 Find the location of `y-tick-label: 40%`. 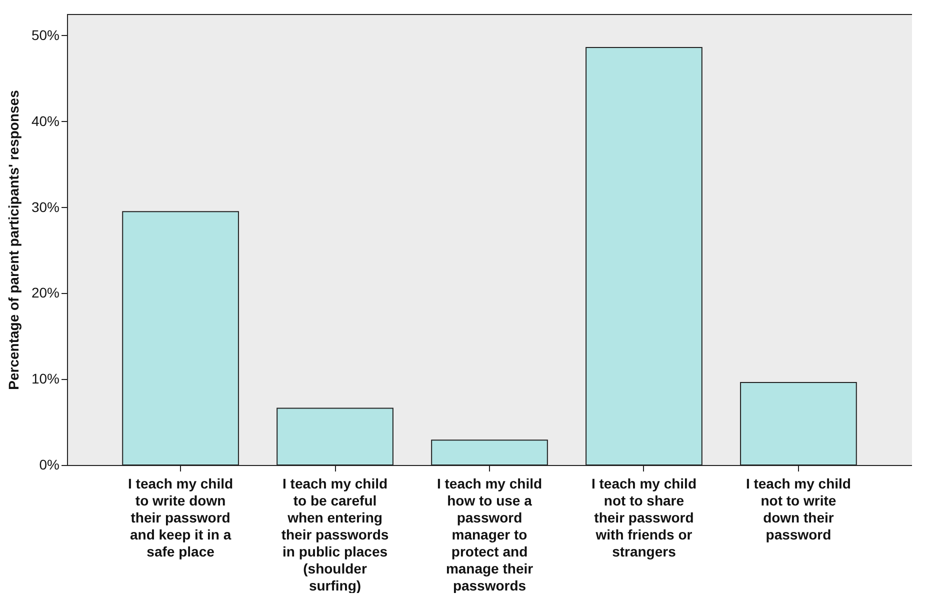

y-tick-label: 40% is located at coordinates (45, 120).